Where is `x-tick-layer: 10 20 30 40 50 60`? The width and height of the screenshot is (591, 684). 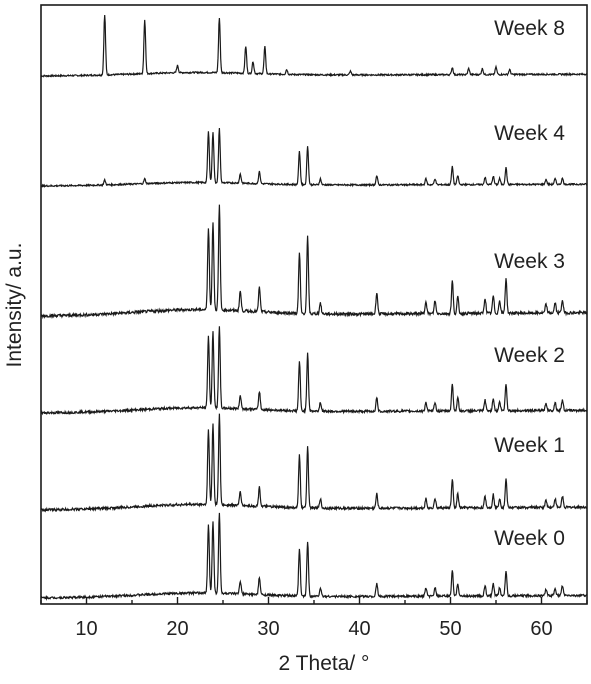 x-tick-layer: 10 20 30 40 50 60 is located at coordinates (314, 618).